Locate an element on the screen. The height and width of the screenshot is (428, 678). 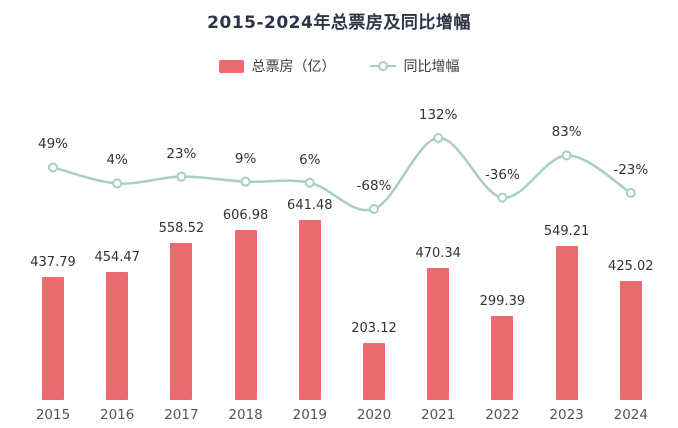
bar-2022 is located at coordinates (502, 357).